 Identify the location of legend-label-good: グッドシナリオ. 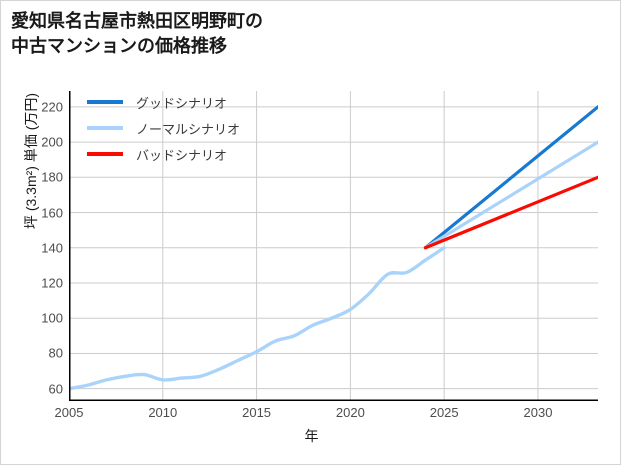
(182, 103).